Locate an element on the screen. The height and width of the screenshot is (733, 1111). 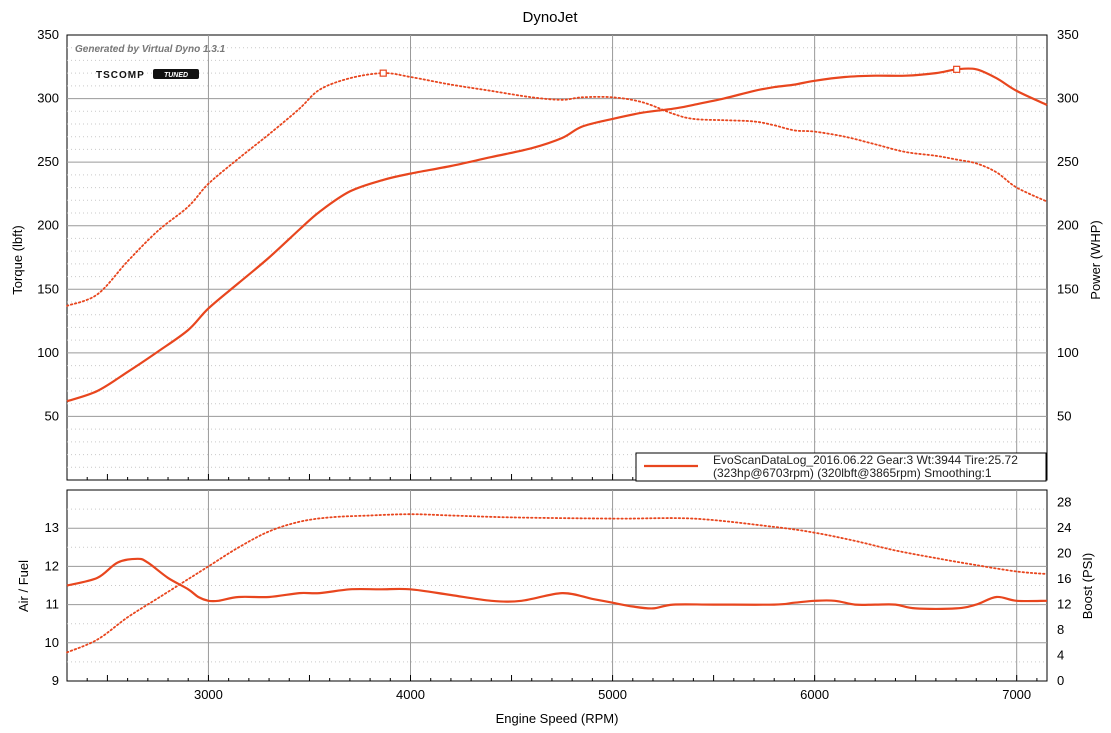
top-y2-tick-label: 150 is located at coordinates (1068, 288).